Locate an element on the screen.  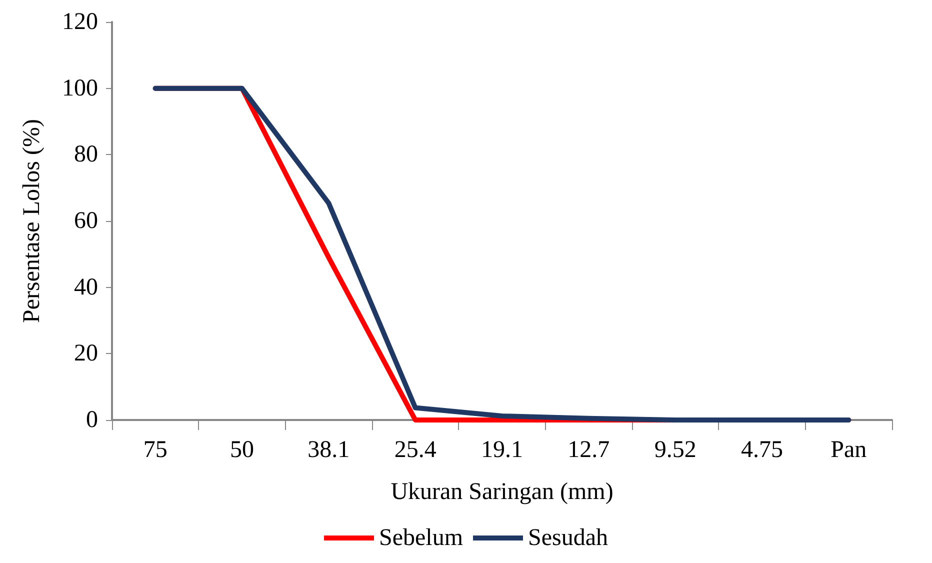
y-tick-label: 20 is located at coordinates (86, 353).